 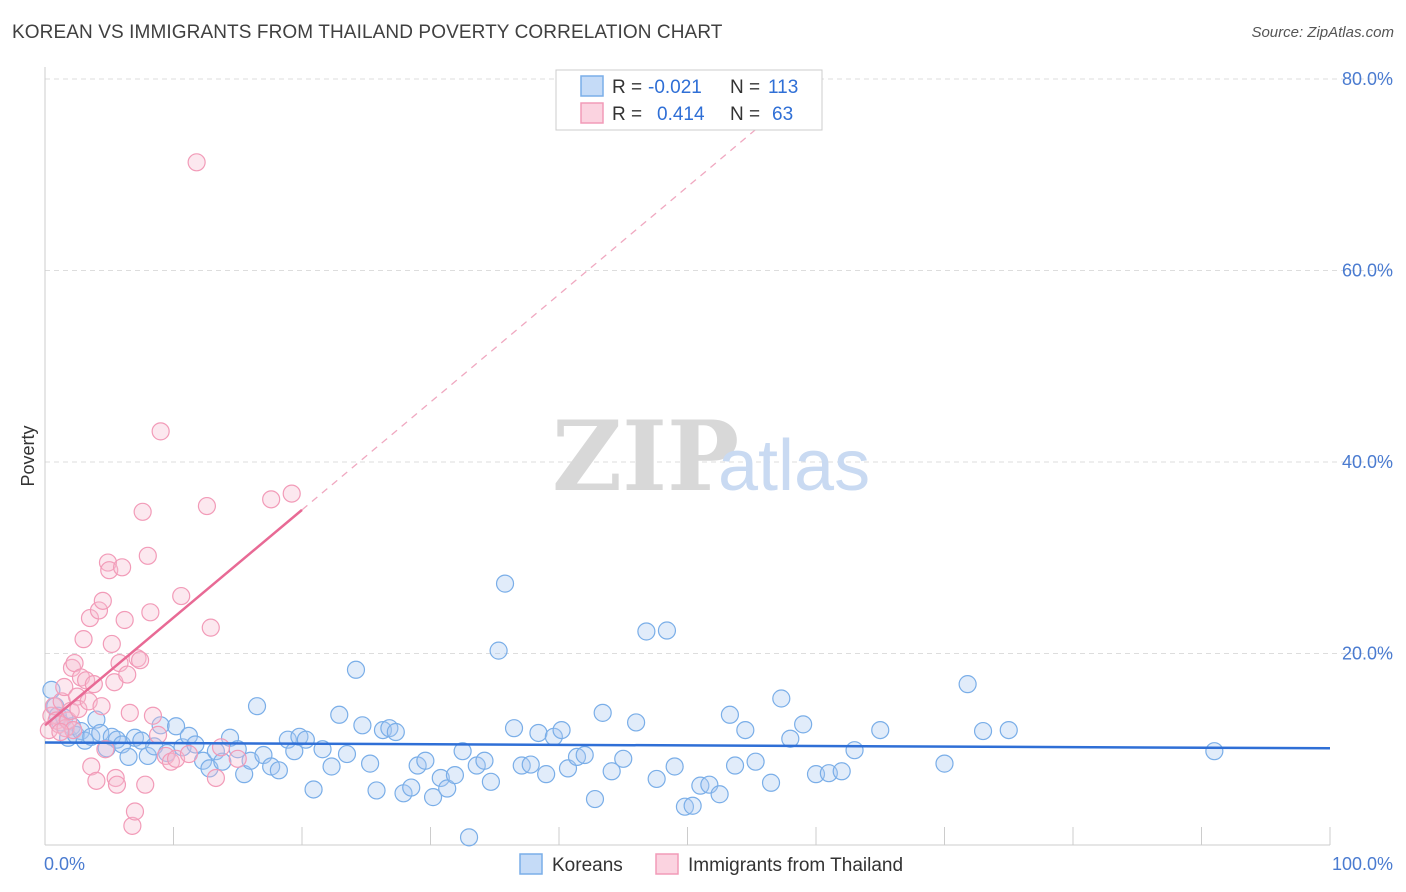 I want to click on chart-source: Source: ZipAtlas.com, so click(x=1322, y=32).